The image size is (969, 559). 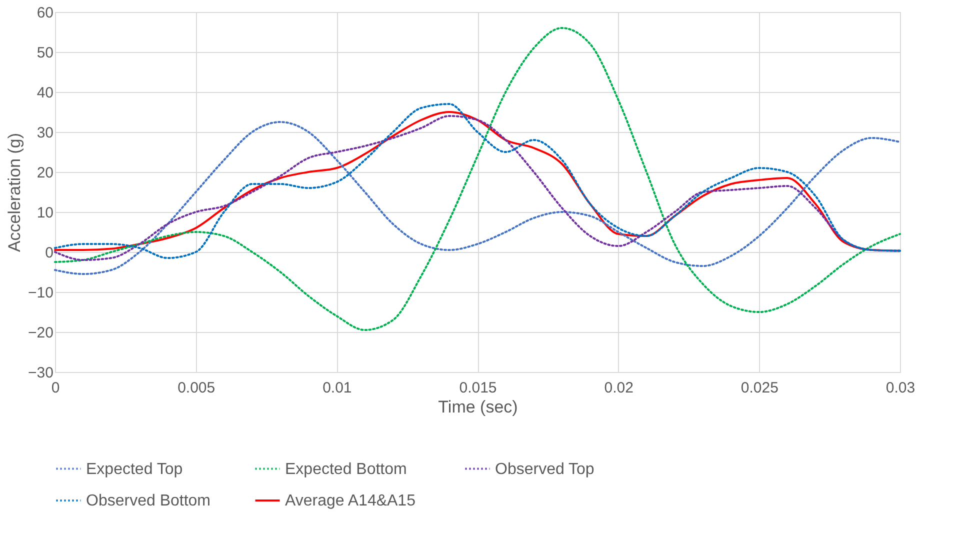 What do you see at coordinates (478, 407) in the screenshot?
I see `x-axis-title: Time (sec)` at bounding box center [478, 407].